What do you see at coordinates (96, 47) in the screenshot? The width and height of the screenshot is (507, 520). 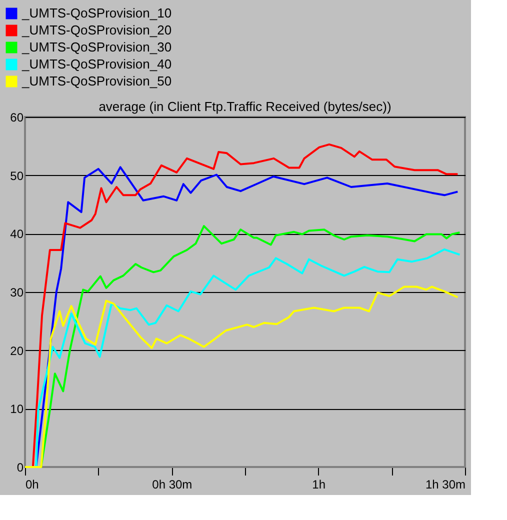 I see `legend-label: _UMTS-QoSProvision_30` at bounding box center [96, 47].